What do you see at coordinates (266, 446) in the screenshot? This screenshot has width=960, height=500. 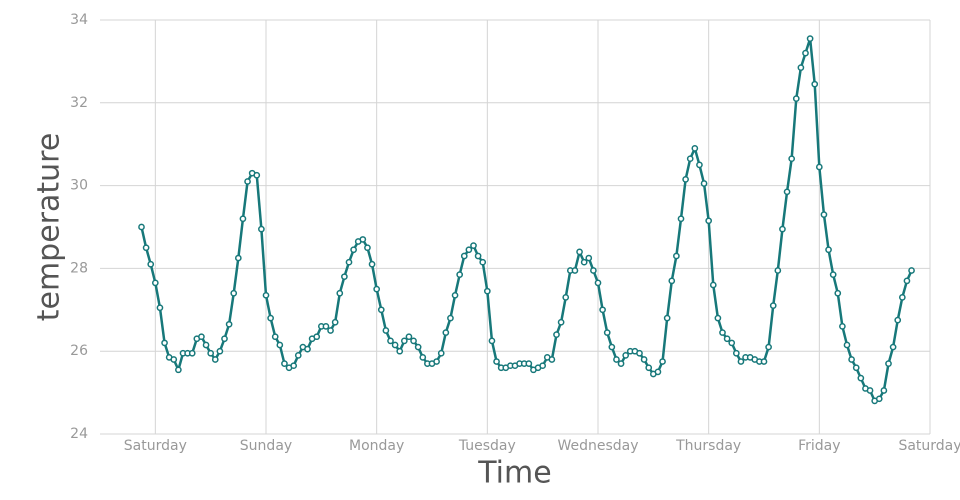 I see `x-tick-label: Sunday` at bounding box center [266, 446].